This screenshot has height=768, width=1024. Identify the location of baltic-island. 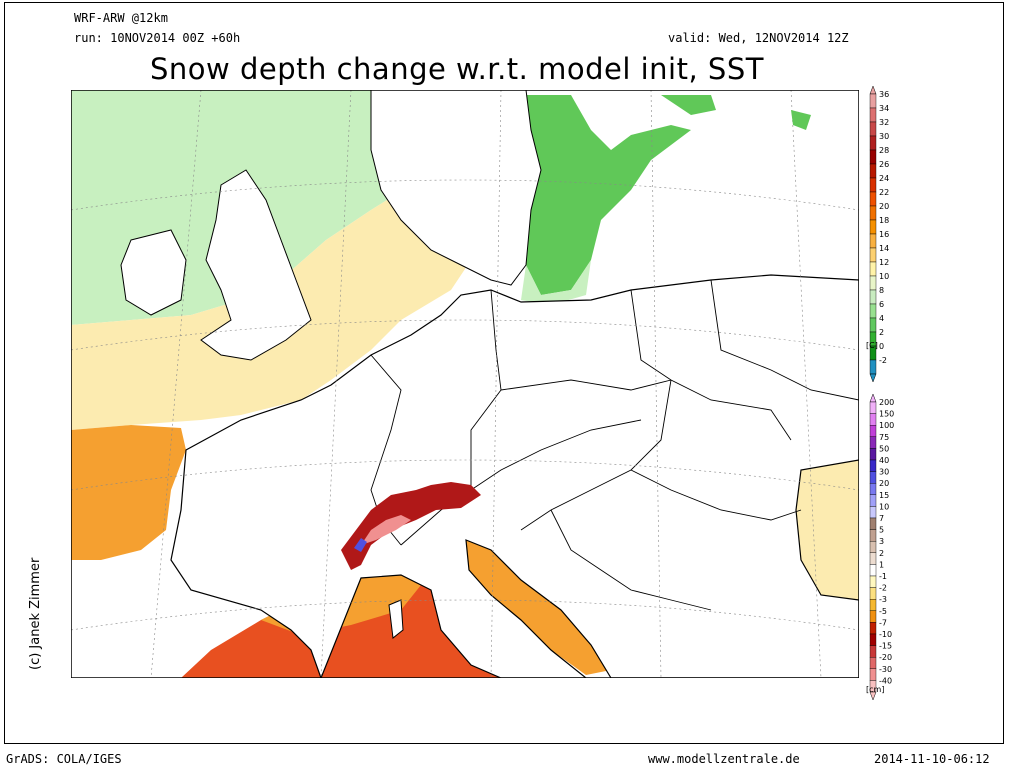
(801, 120).